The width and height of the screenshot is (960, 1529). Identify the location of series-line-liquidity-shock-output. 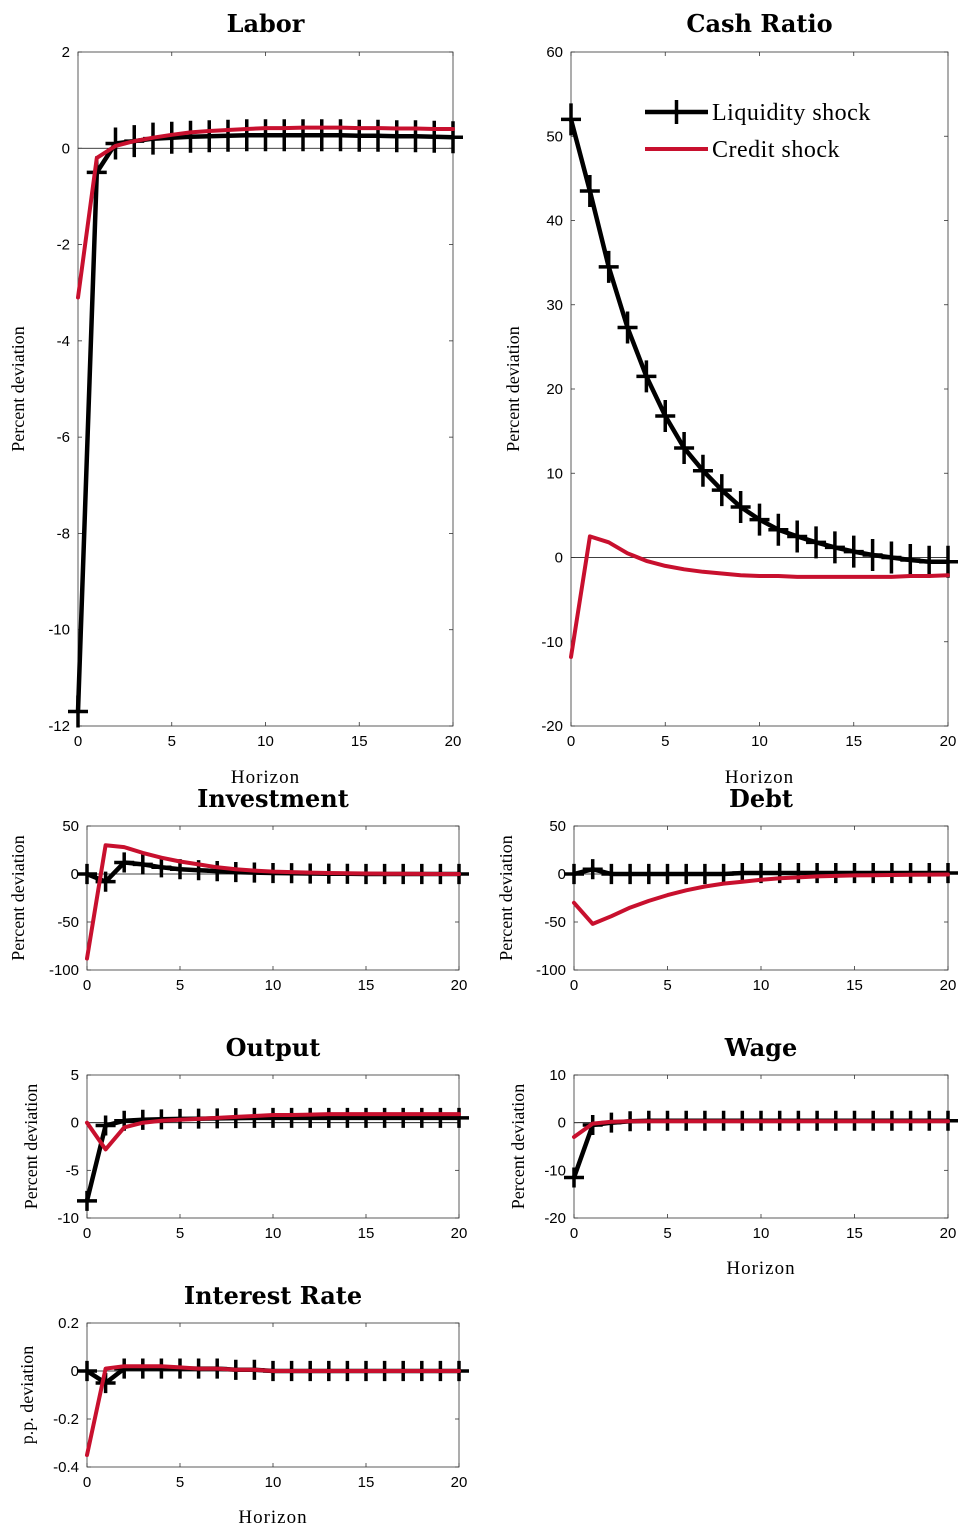
(273, 1159).